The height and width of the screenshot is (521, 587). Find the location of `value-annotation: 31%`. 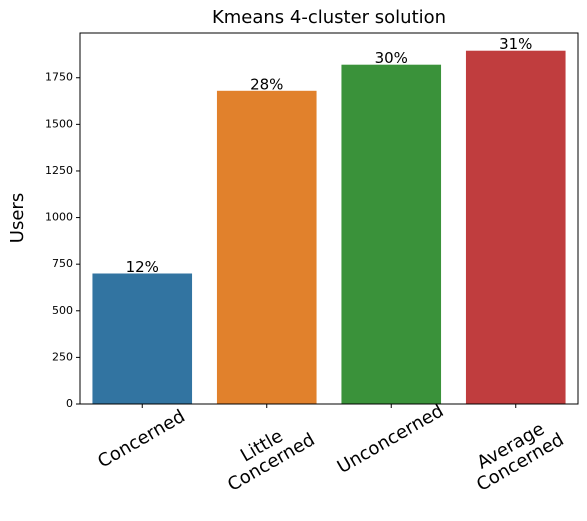

value-annotation: 31% is located at coordinates (515, 44).